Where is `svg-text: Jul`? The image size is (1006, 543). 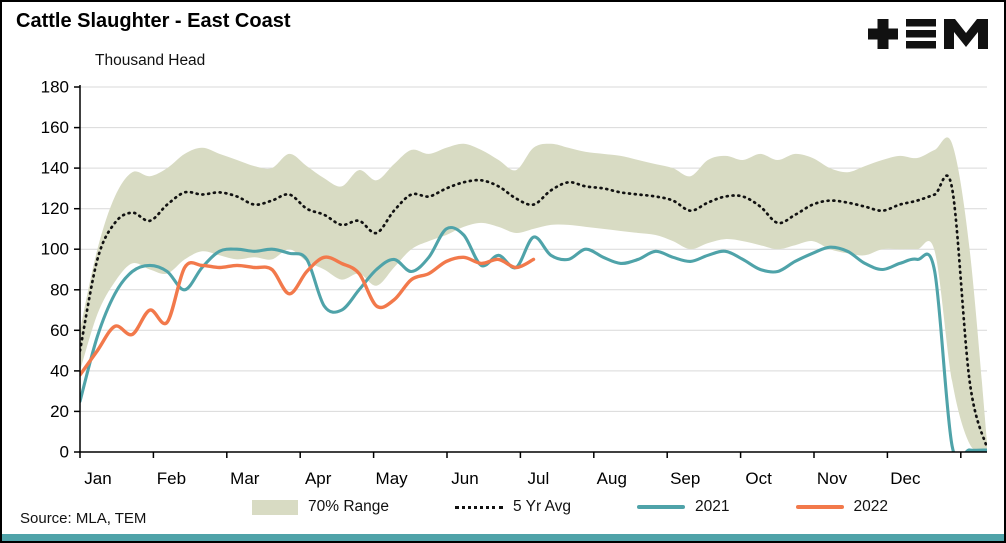
svg-text: Jul is located at coordinates (539, 478).